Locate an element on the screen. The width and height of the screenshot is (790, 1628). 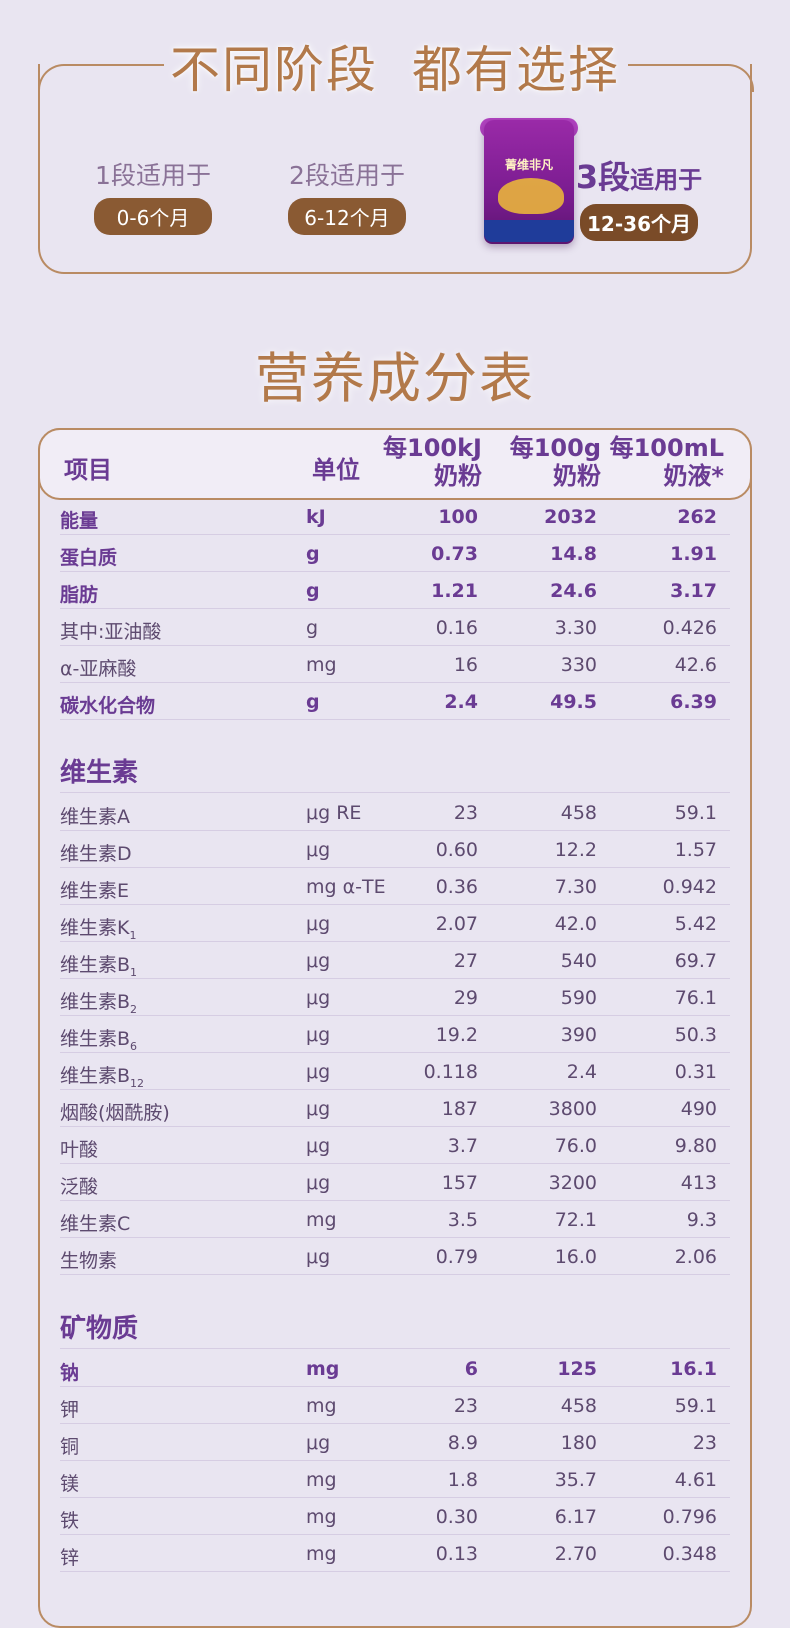
row-per-100ml: 0.942 is located at coordinates (689, 887).